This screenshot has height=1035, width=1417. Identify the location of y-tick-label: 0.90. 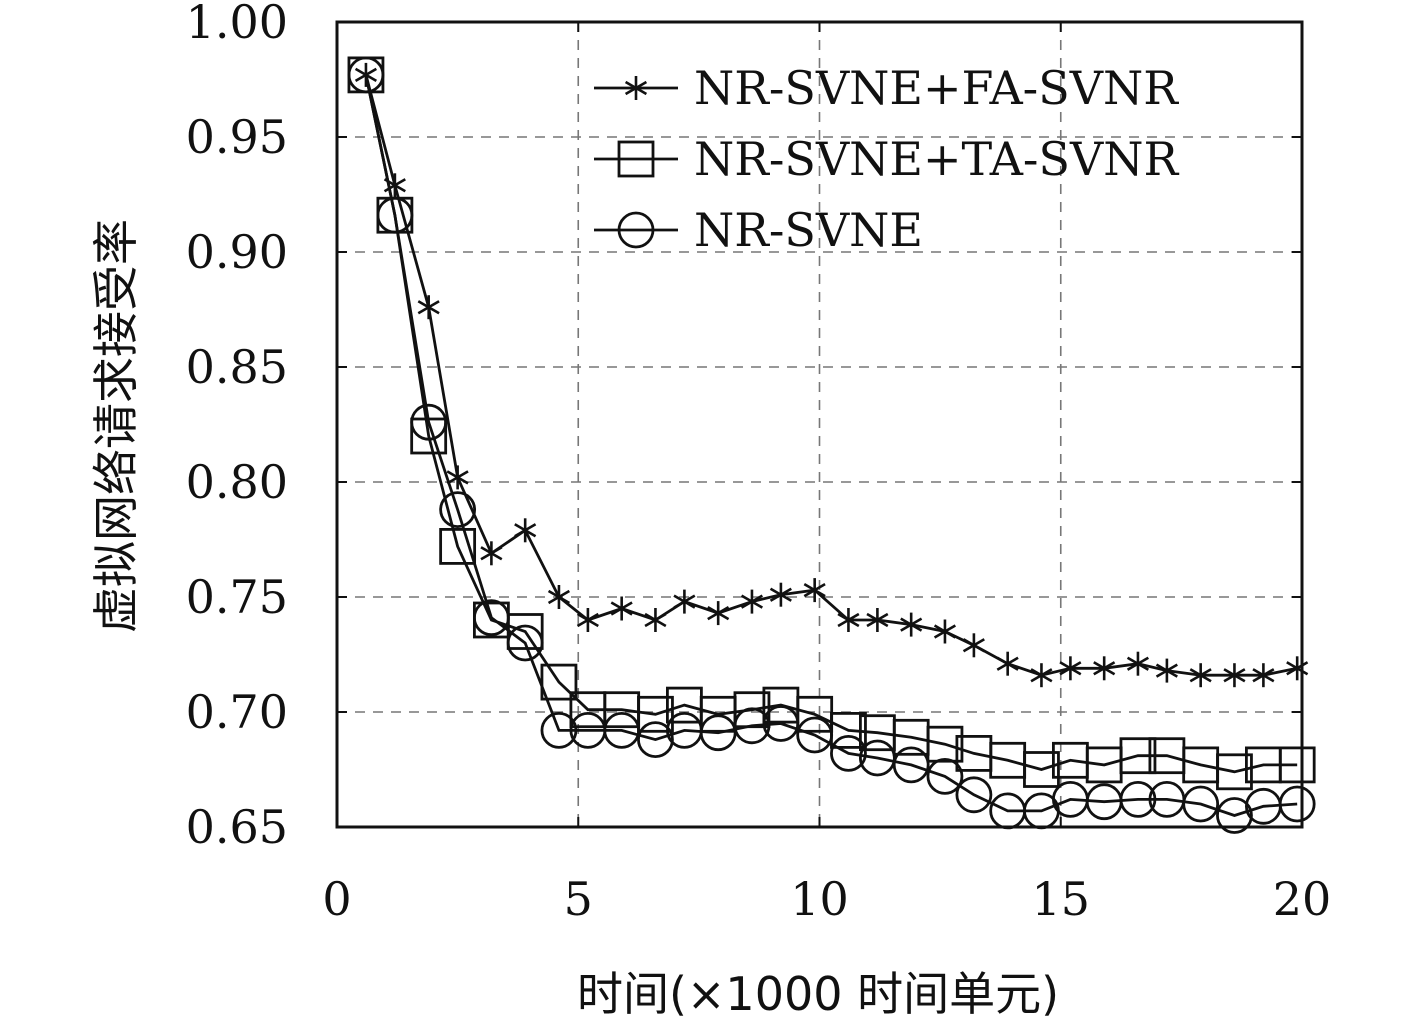
(237, 252).